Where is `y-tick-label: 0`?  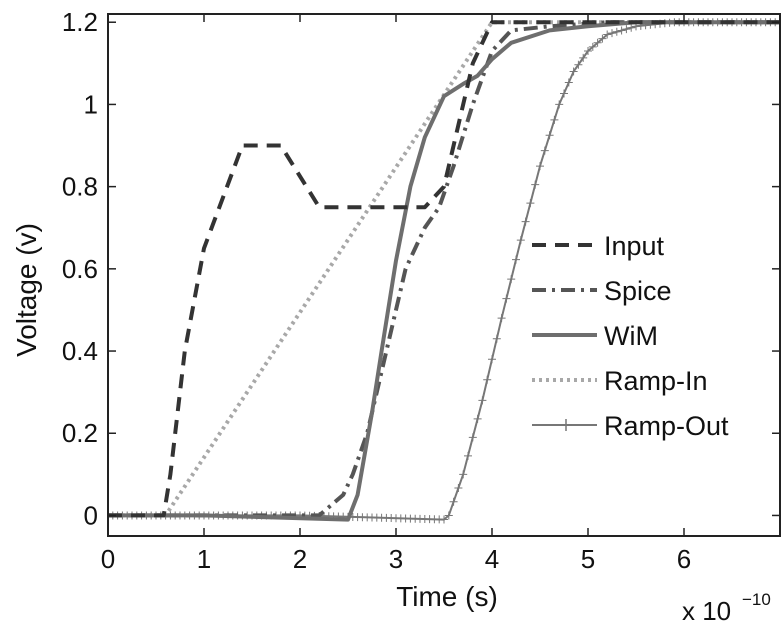
y-tick-label: 0 is located at coordinates (91, 515).